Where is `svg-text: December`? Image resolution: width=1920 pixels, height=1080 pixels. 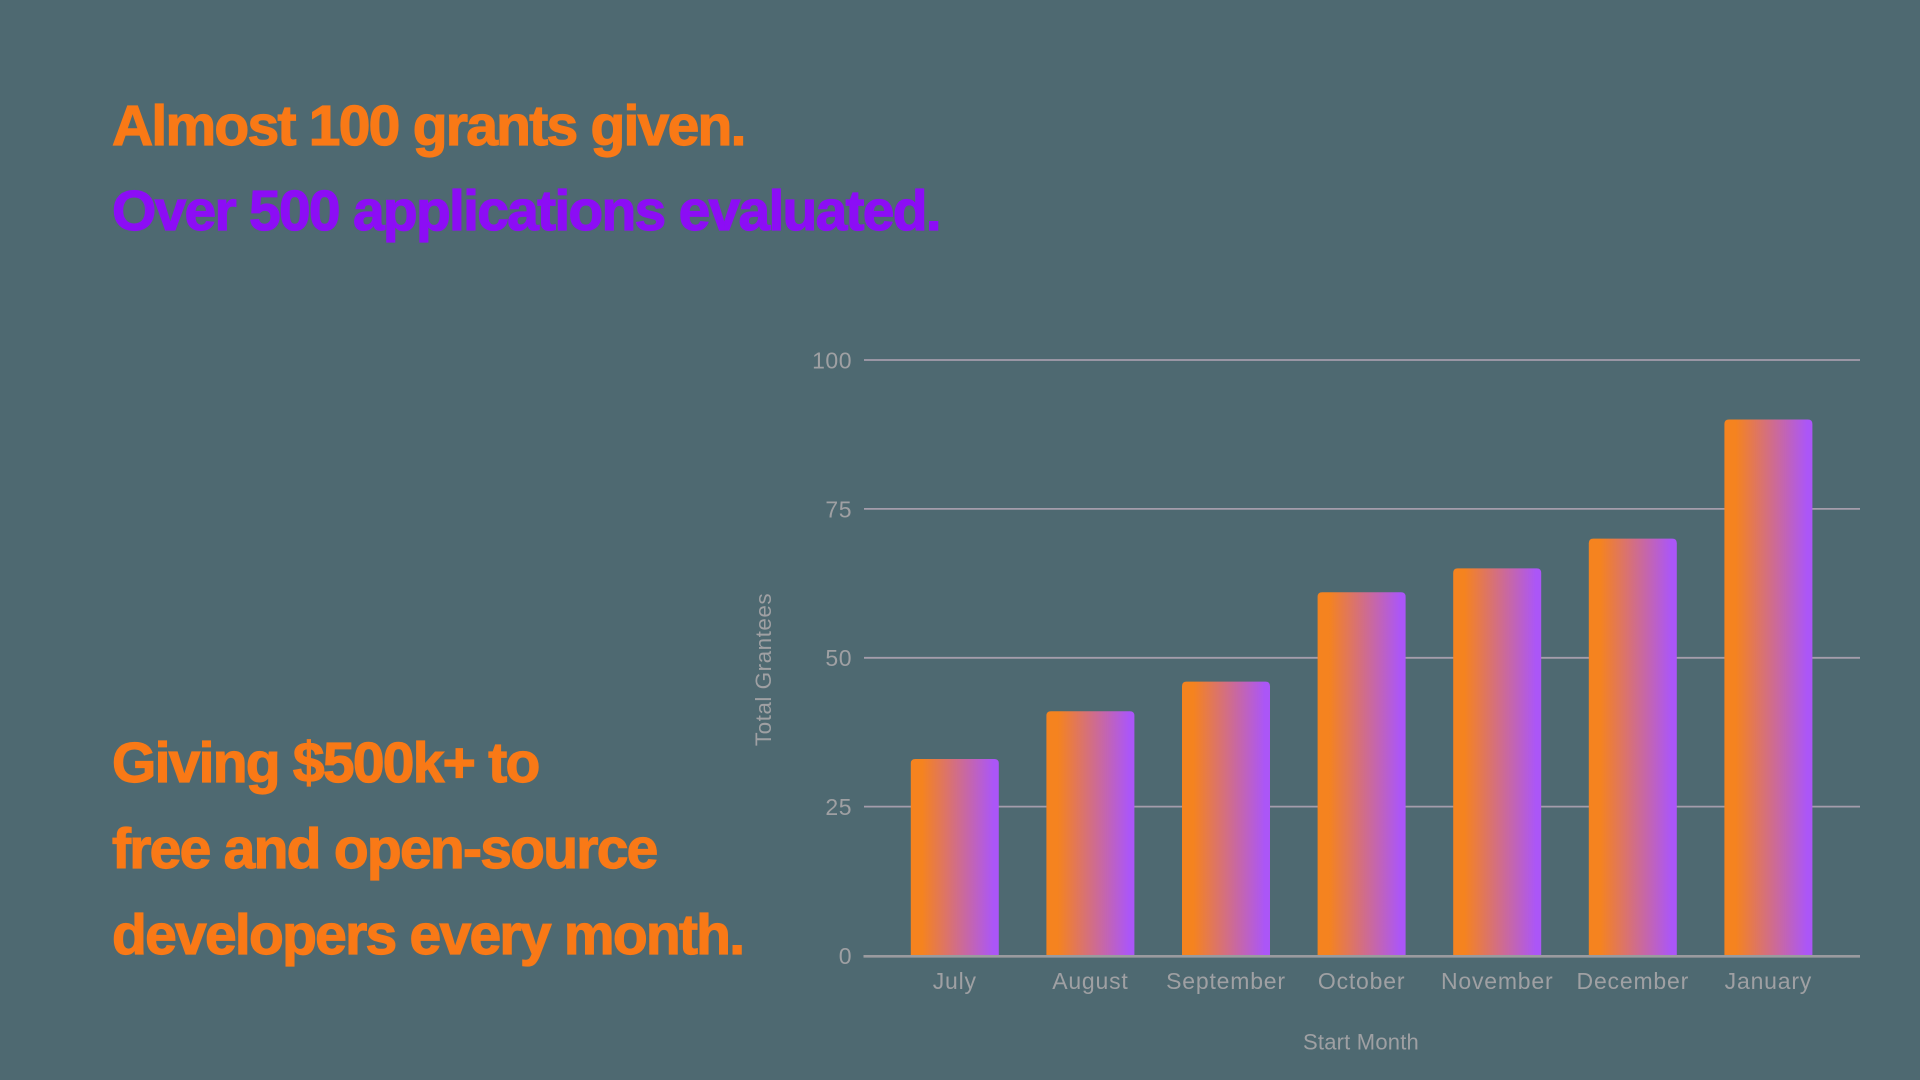
svg-text: December is located at coordinates (1633, 981).